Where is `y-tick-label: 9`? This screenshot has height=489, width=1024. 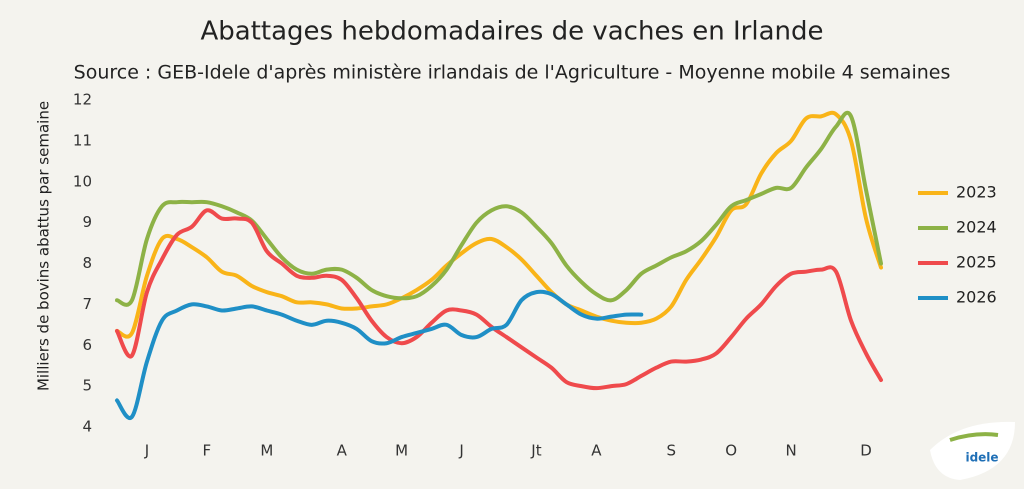
y-tick-label: 9 is located at coordinates (87, 222).